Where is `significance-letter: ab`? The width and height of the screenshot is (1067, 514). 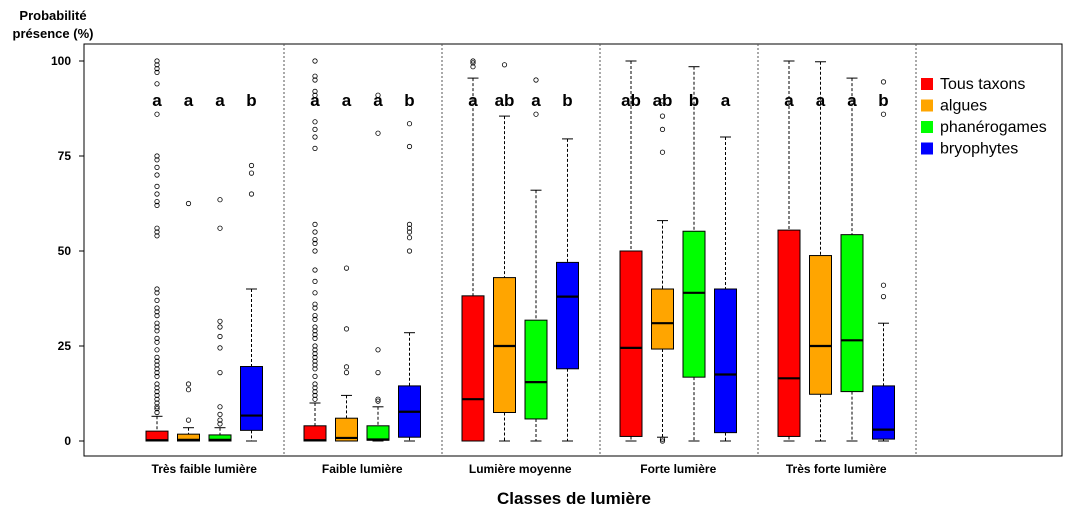 significance-letter: ab is located at coordinates (663, 100).